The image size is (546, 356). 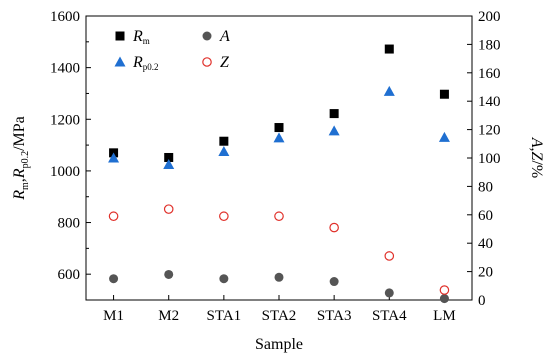 I want to click on y-left-axis: 600 800 1000 1200 1400 1600, so click(x=70, y=146).